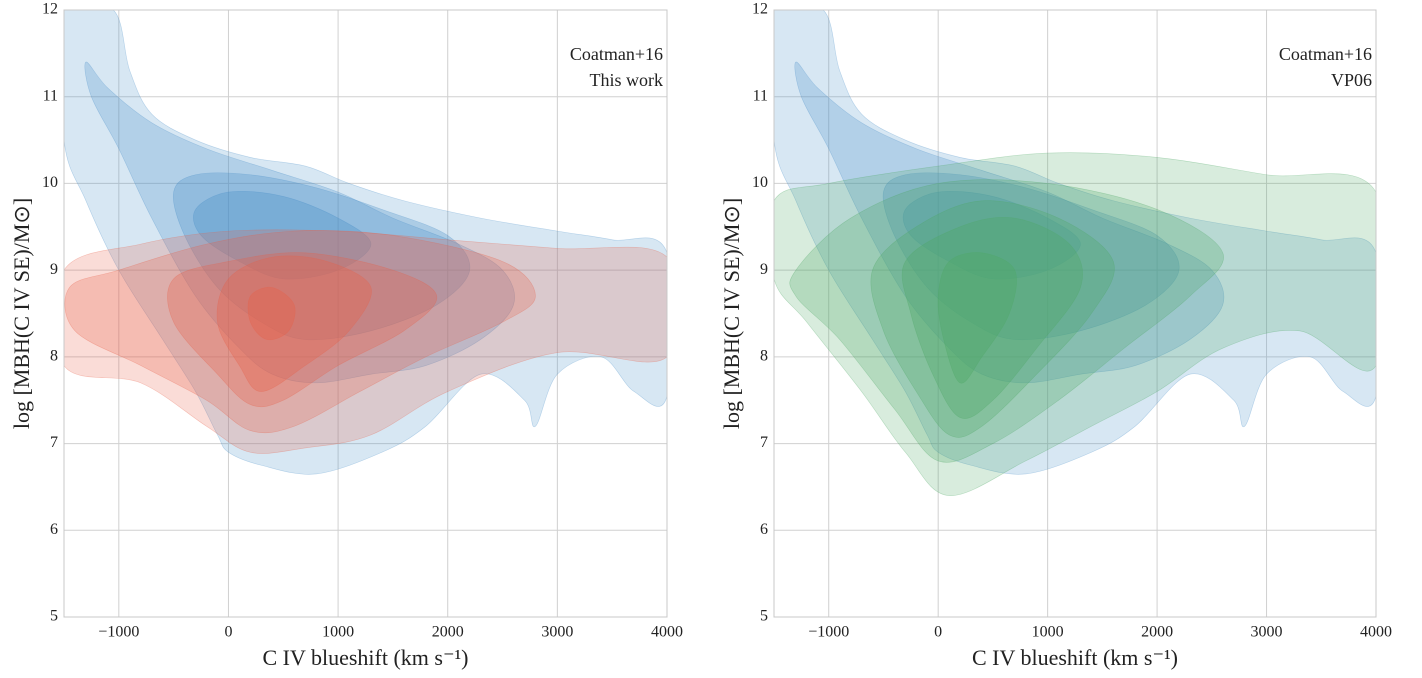 The width and height of the screenshot is (1422, 678). What do you see at coordinates (1351, 80) in the screenshot?
I see `legend-entry: VP06` at bounding box center [1351, 80].